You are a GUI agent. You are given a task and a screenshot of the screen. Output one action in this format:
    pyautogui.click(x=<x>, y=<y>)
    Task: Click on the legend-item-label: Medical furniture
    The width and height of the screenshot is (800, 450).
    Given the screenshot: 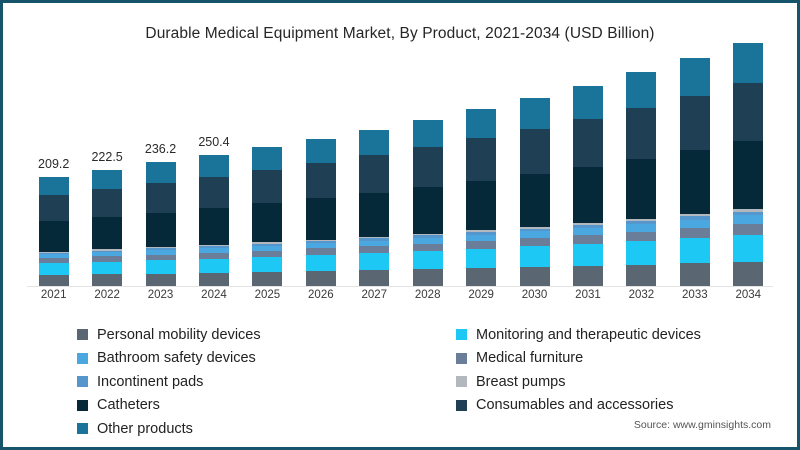 What is the action you would take?
    pyautogui.click(x=530, y=358)
    